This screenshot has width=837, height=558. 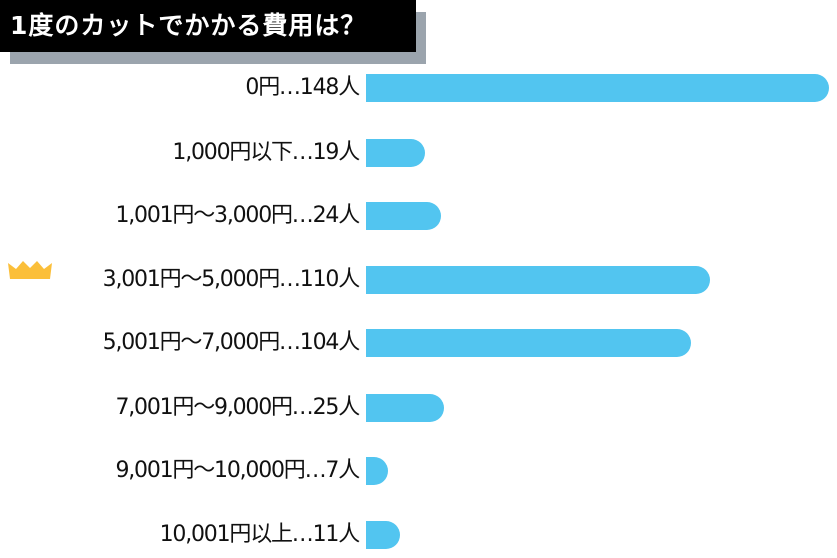 I want to click on bar-row: 7,001円〜9,000円…25人, so click(x=418, y=408).